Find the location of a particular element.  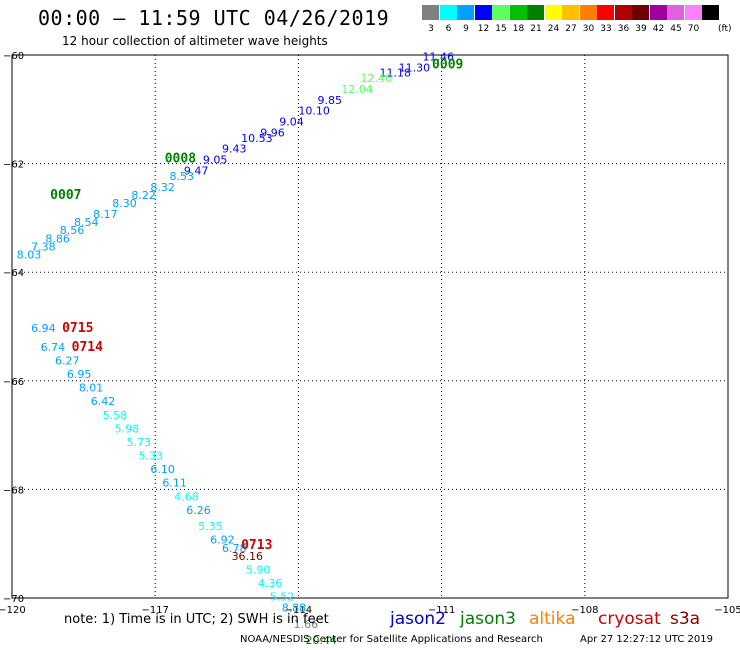

scale-label: 70 is located at coordinates (693, 29).